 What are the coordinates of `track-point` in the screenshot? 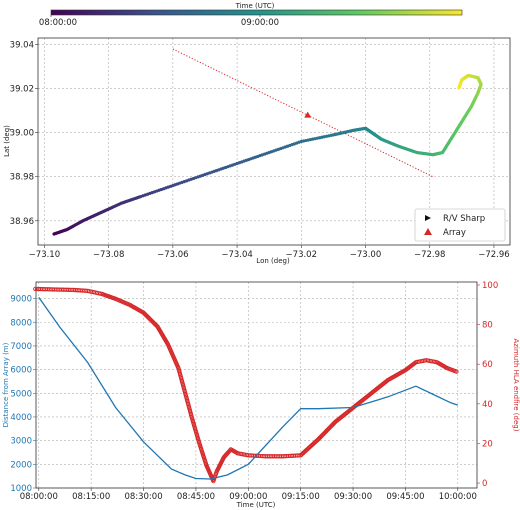 It's located at (459, 88).